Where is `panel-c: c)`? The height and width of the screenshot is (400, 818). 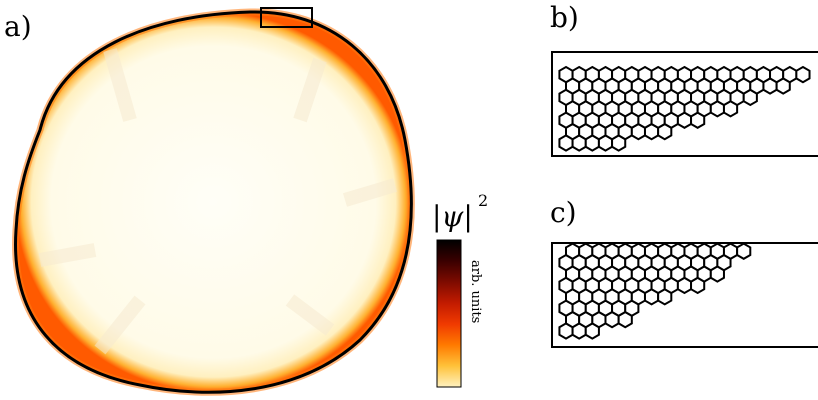 panel-c: c) is located at coordinates (684, 272).